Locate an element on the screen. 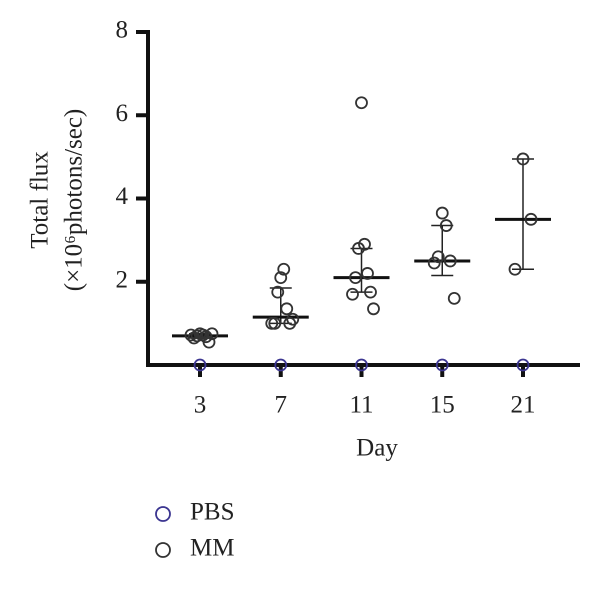 The width and height of the screenshot is (600, 592). legend-label: MM is located at coordinates (212, 548).